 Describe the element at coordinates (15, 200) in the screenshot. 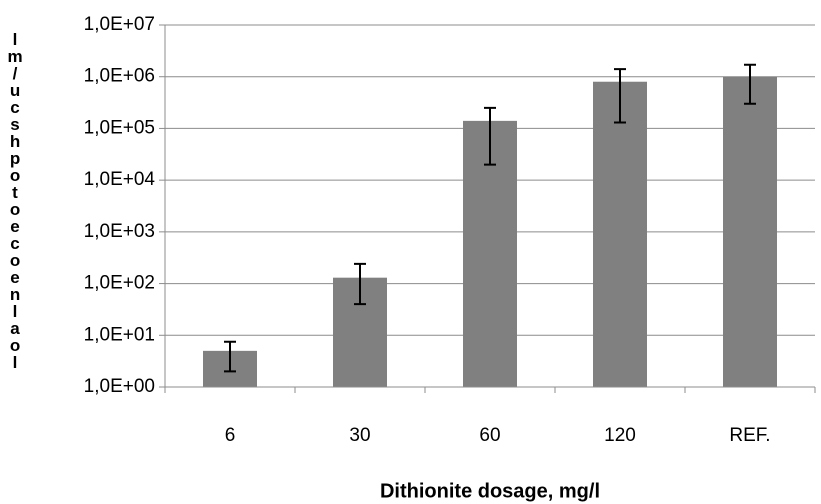

I see `y-axis-label: lm/ucshpotoecoenlaol` at that location.